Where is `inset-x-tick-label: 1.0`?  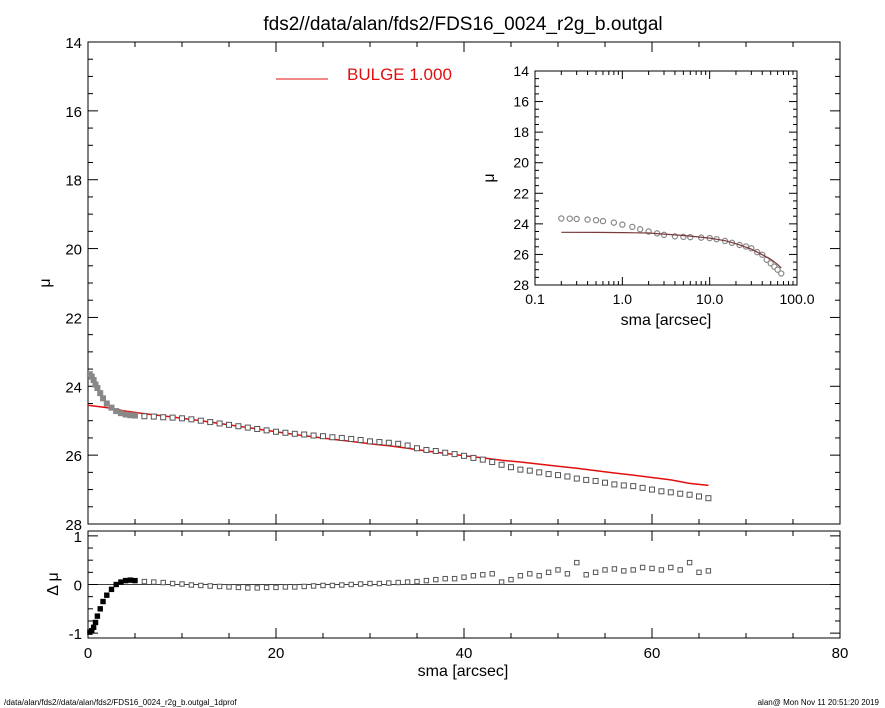 inset-x-tick-label: 1.0 is located at coordinates (623, 299).